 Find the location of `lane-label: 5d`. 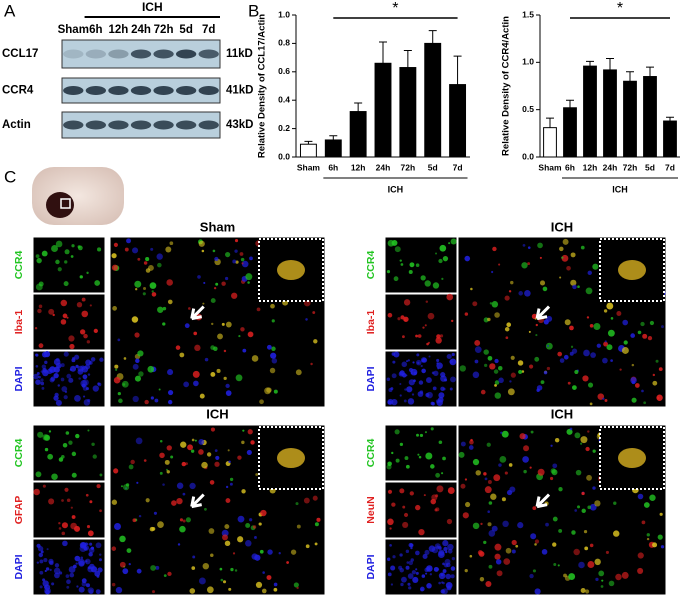

lane-label: 5d is located at coordinates (185, 30).